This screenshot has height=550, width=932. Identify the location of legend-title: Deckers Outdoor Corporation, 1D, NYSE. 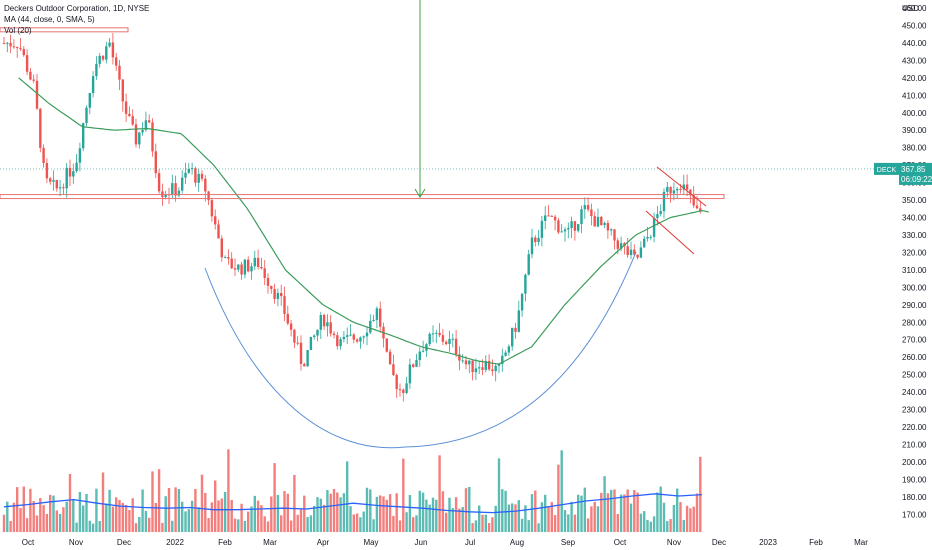
(77, 8).